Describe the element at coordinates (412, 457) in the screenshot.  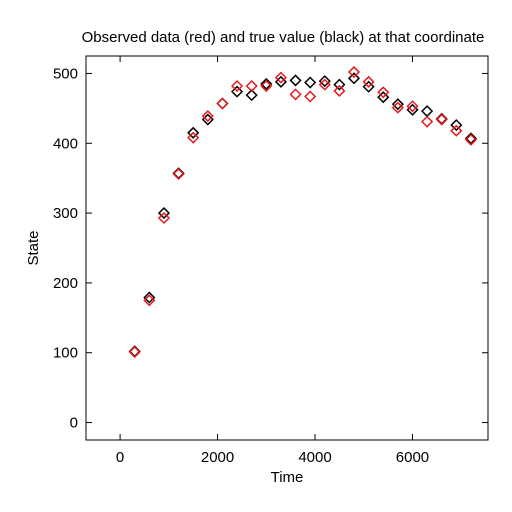
I see `x-tick-label-3: 6000` at that location.